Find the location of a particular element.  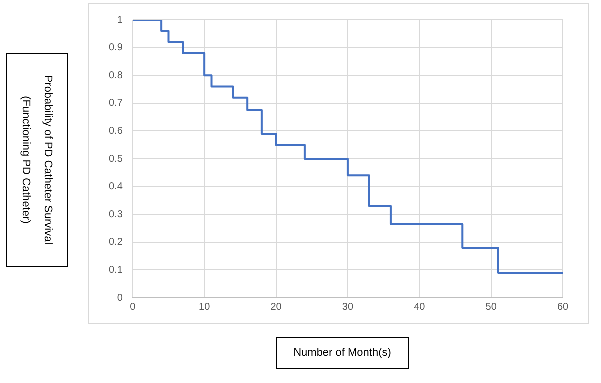

y-tick-label: 0.4 is located at coordinates (116, 187).